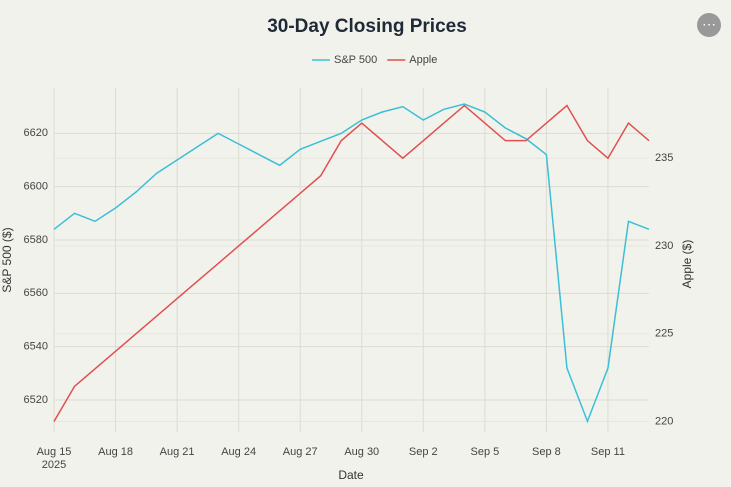 The width and height of the screenshot is (731, 487). What do you see at coordinates (664, 421) in the screenshot?
I see `y2-tick-label: 220` at bounding box center [664, 421].